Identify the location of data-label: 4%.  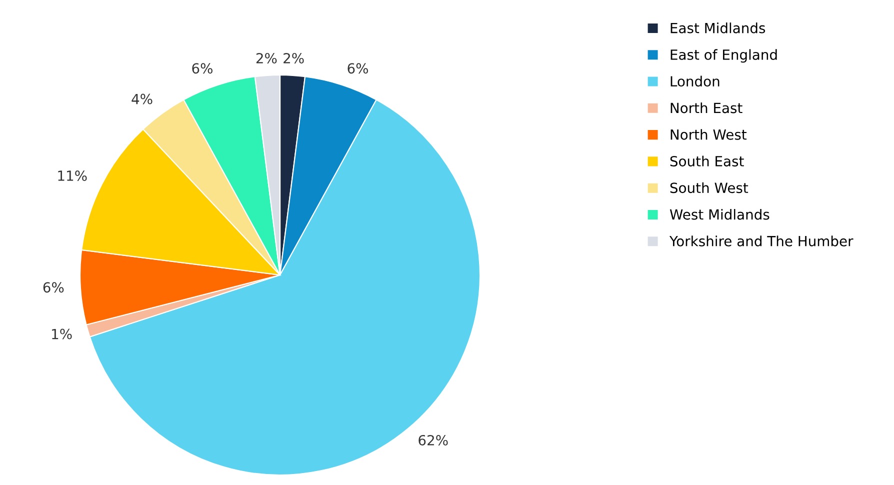
(142, 99).